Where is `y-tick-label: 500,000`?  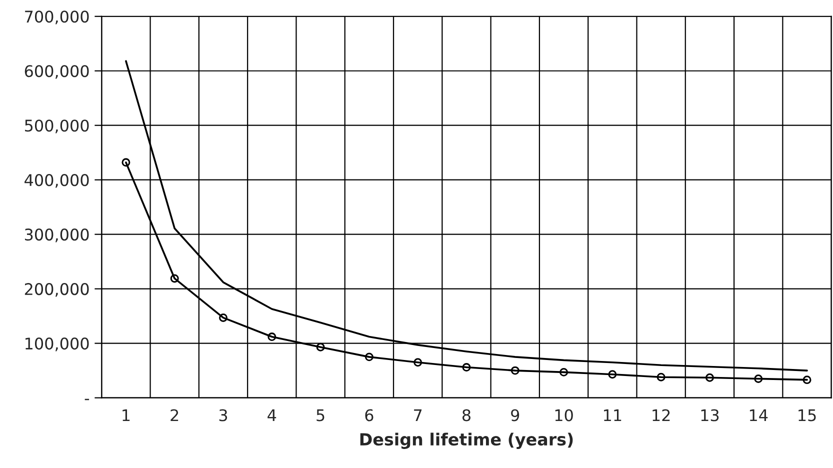
y-tick-label: 500,000 is located at coordinates (57, 127).